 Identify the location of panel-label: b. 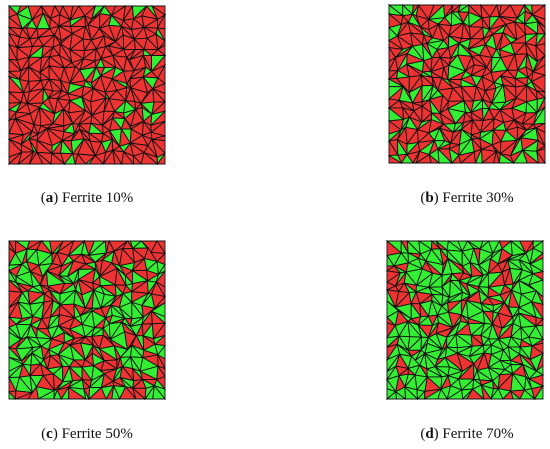
(429, 198).